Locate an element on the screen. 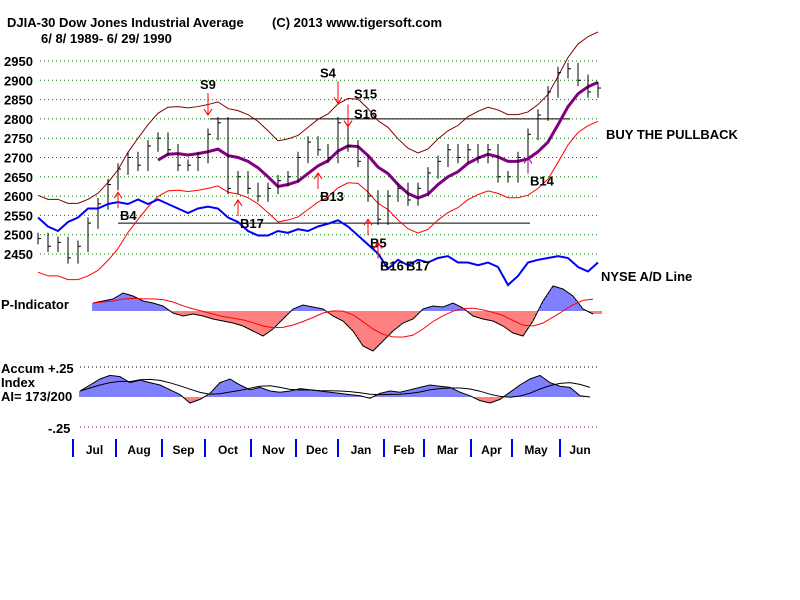  y-tick-label: 2500 is located at coordinates (18, 235).